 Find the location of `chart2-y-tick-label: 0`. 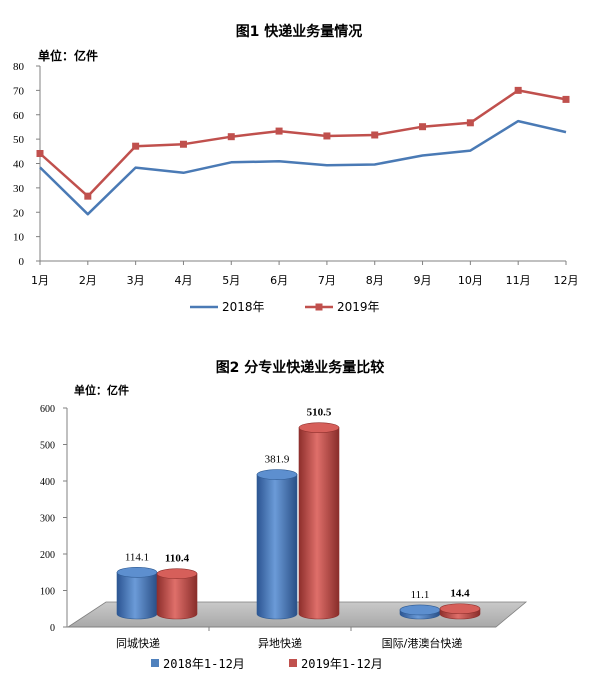

chart2-y-tick-label: 0 is located at coordinates (52, 628).